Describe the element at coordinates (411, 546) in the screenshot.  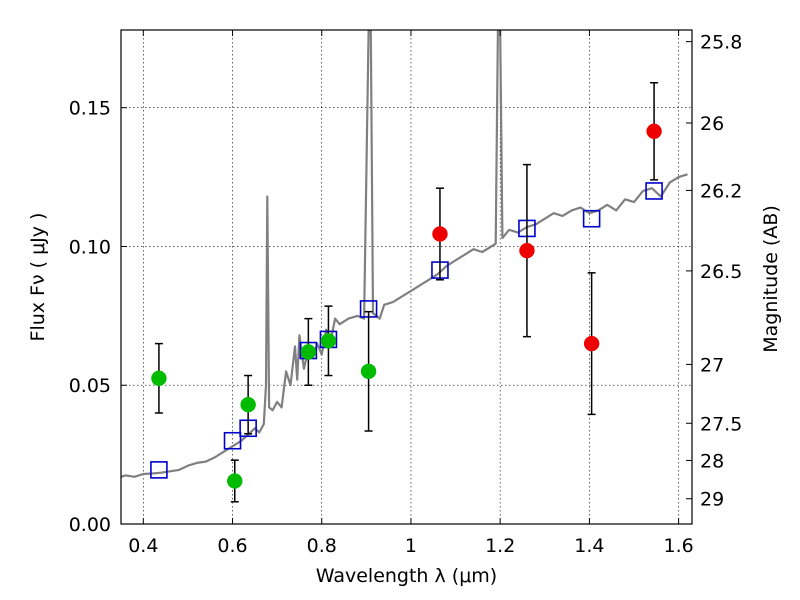
I see `x-tick-label: 1` at that location.